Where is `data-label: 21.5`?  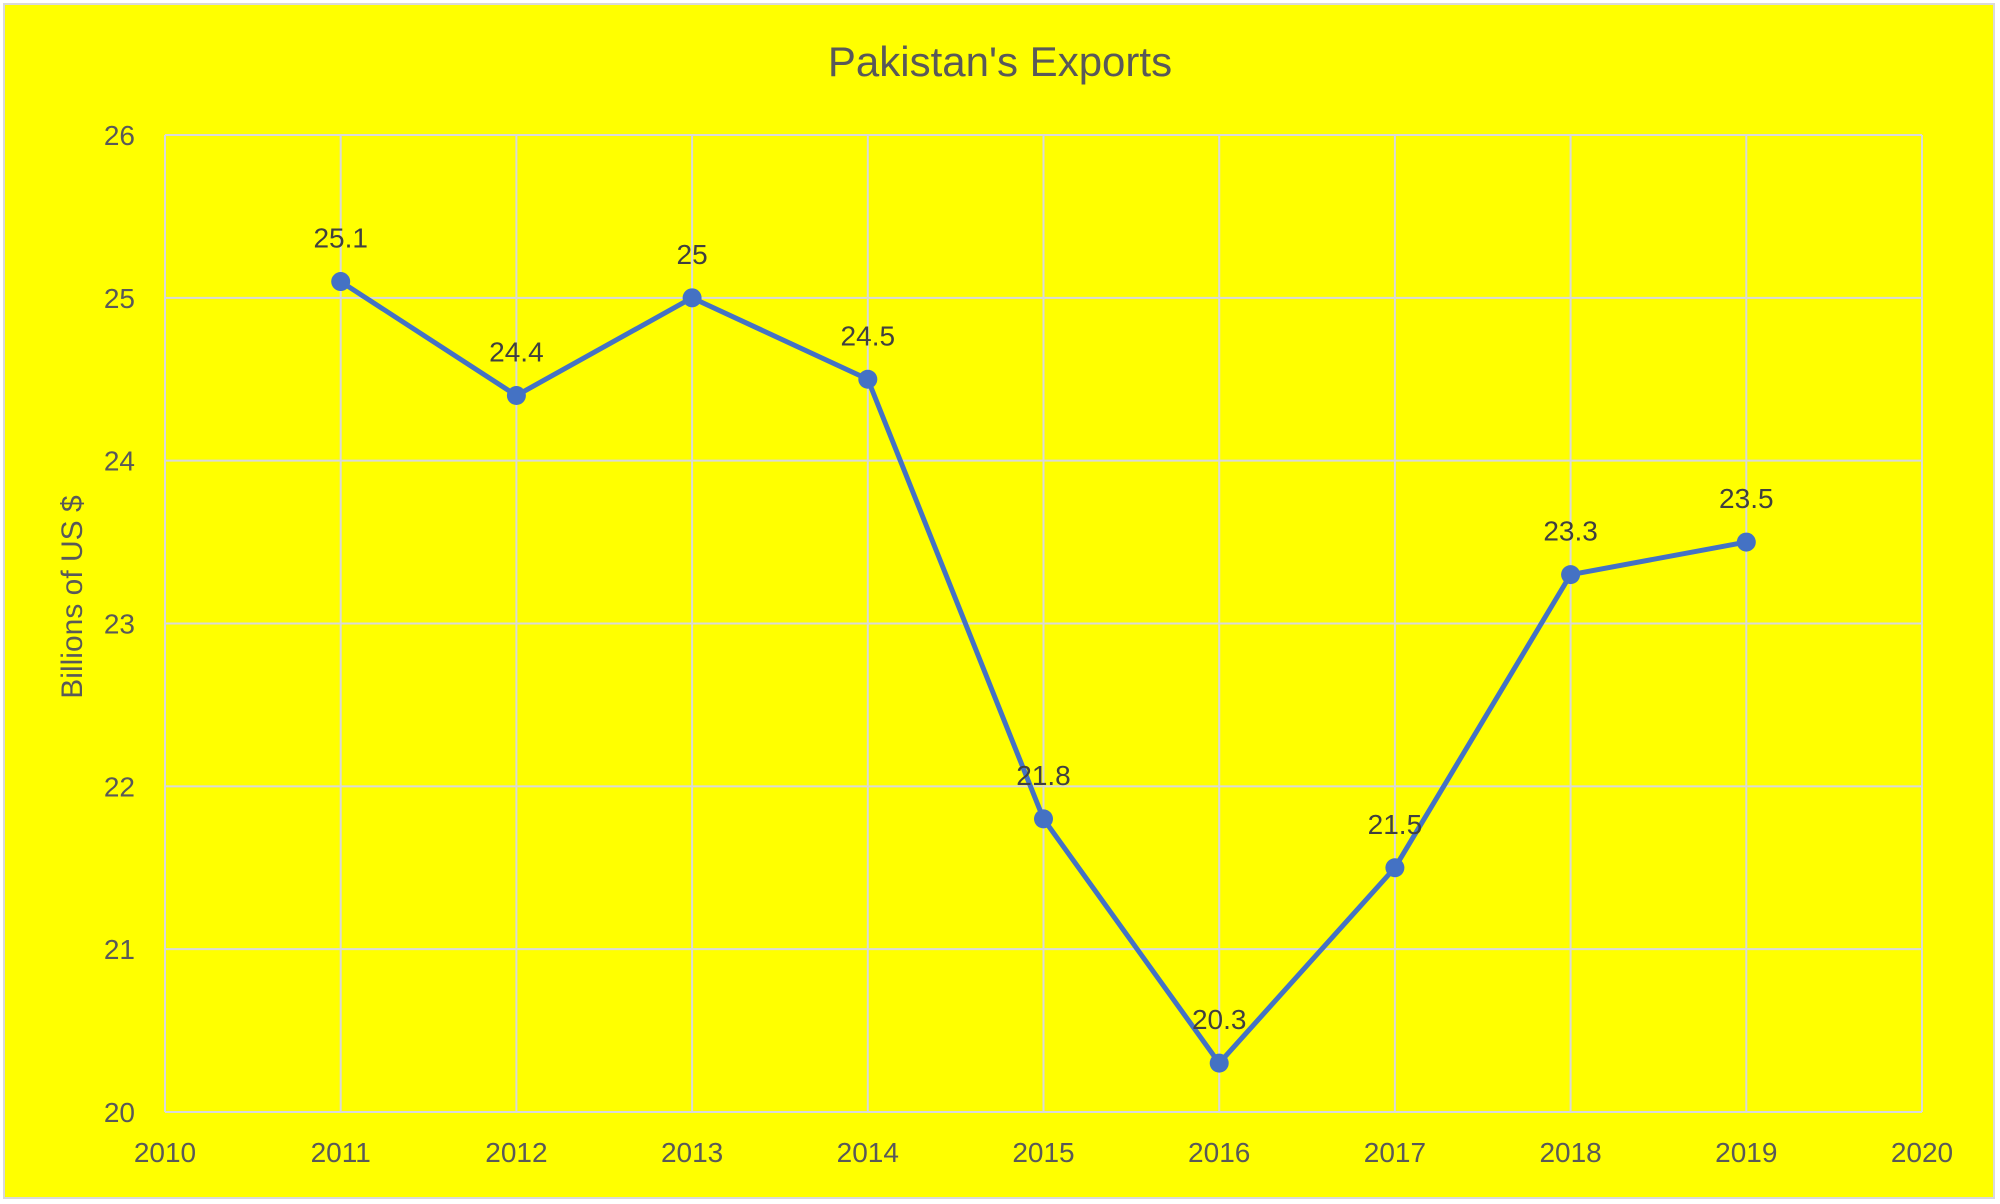 data-label: 21.5 is located at coordinates (1395, 824).